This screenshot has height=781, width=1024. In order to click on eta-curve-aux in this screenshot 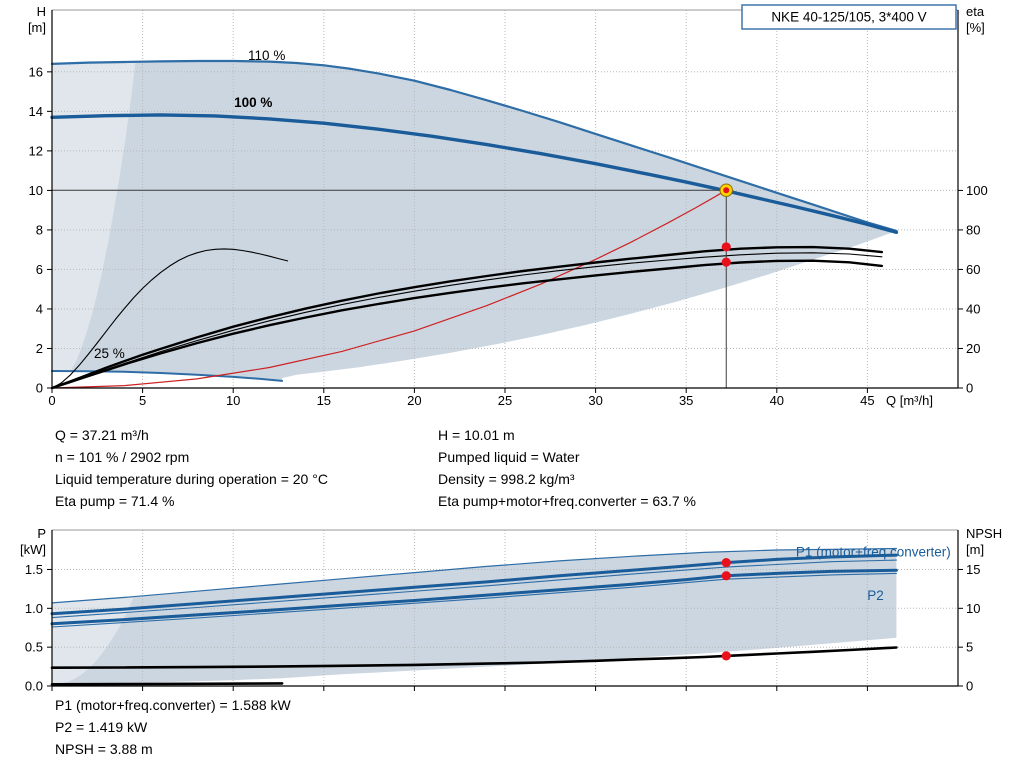, I will do `click(467, 320)`.